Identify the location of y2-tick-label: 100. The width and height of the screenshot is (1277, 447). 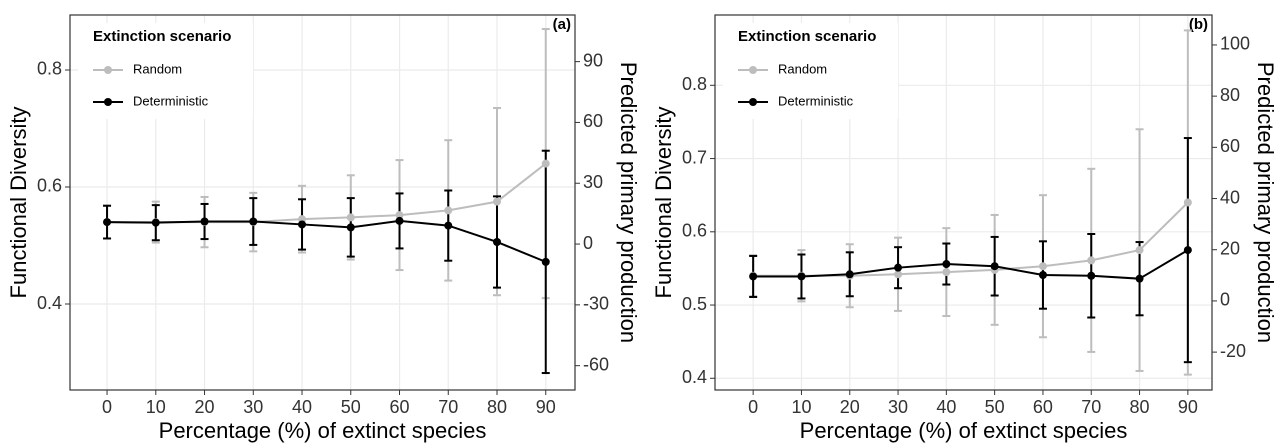
(1235, 44).